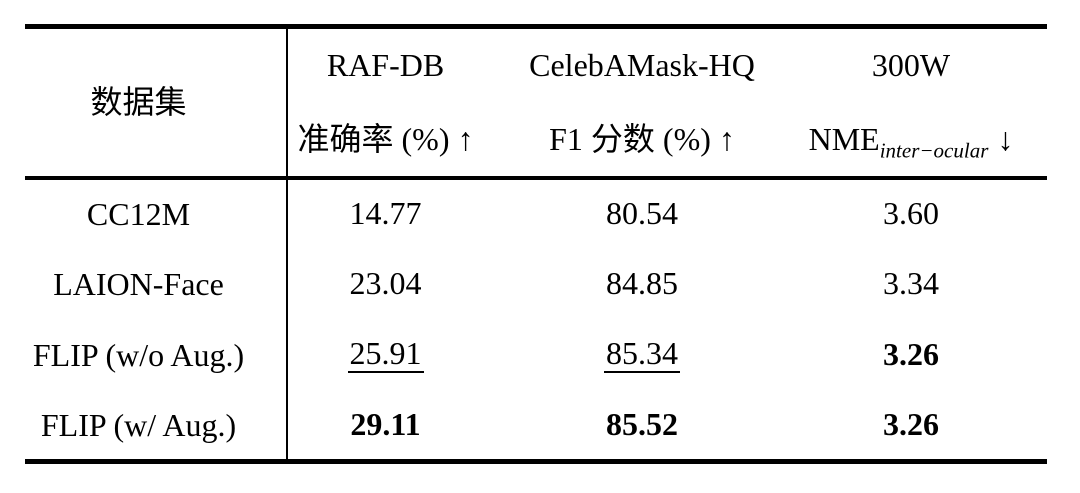 The image size is (1080, 493). Describe the element at coordinates (385, 65) in the screenshot. I see `header-benchmark-raf-db: RAF-DB` at that location.